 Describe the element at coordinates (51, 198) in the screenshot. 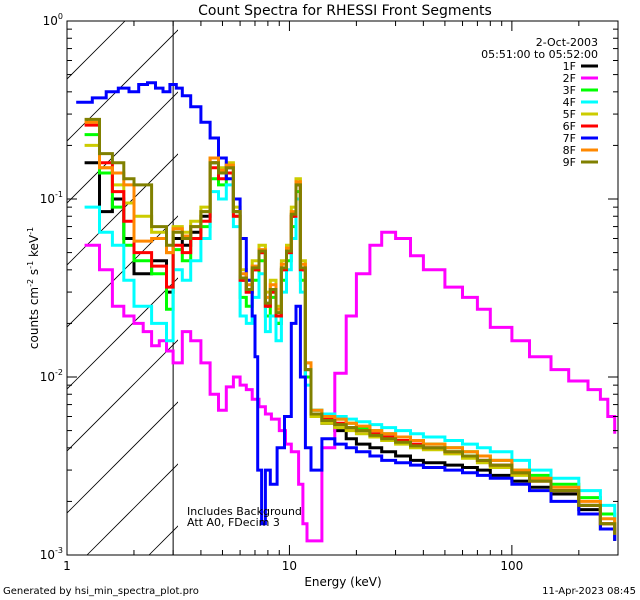

I see `y-tick-label: 10⁻¹` at that location.